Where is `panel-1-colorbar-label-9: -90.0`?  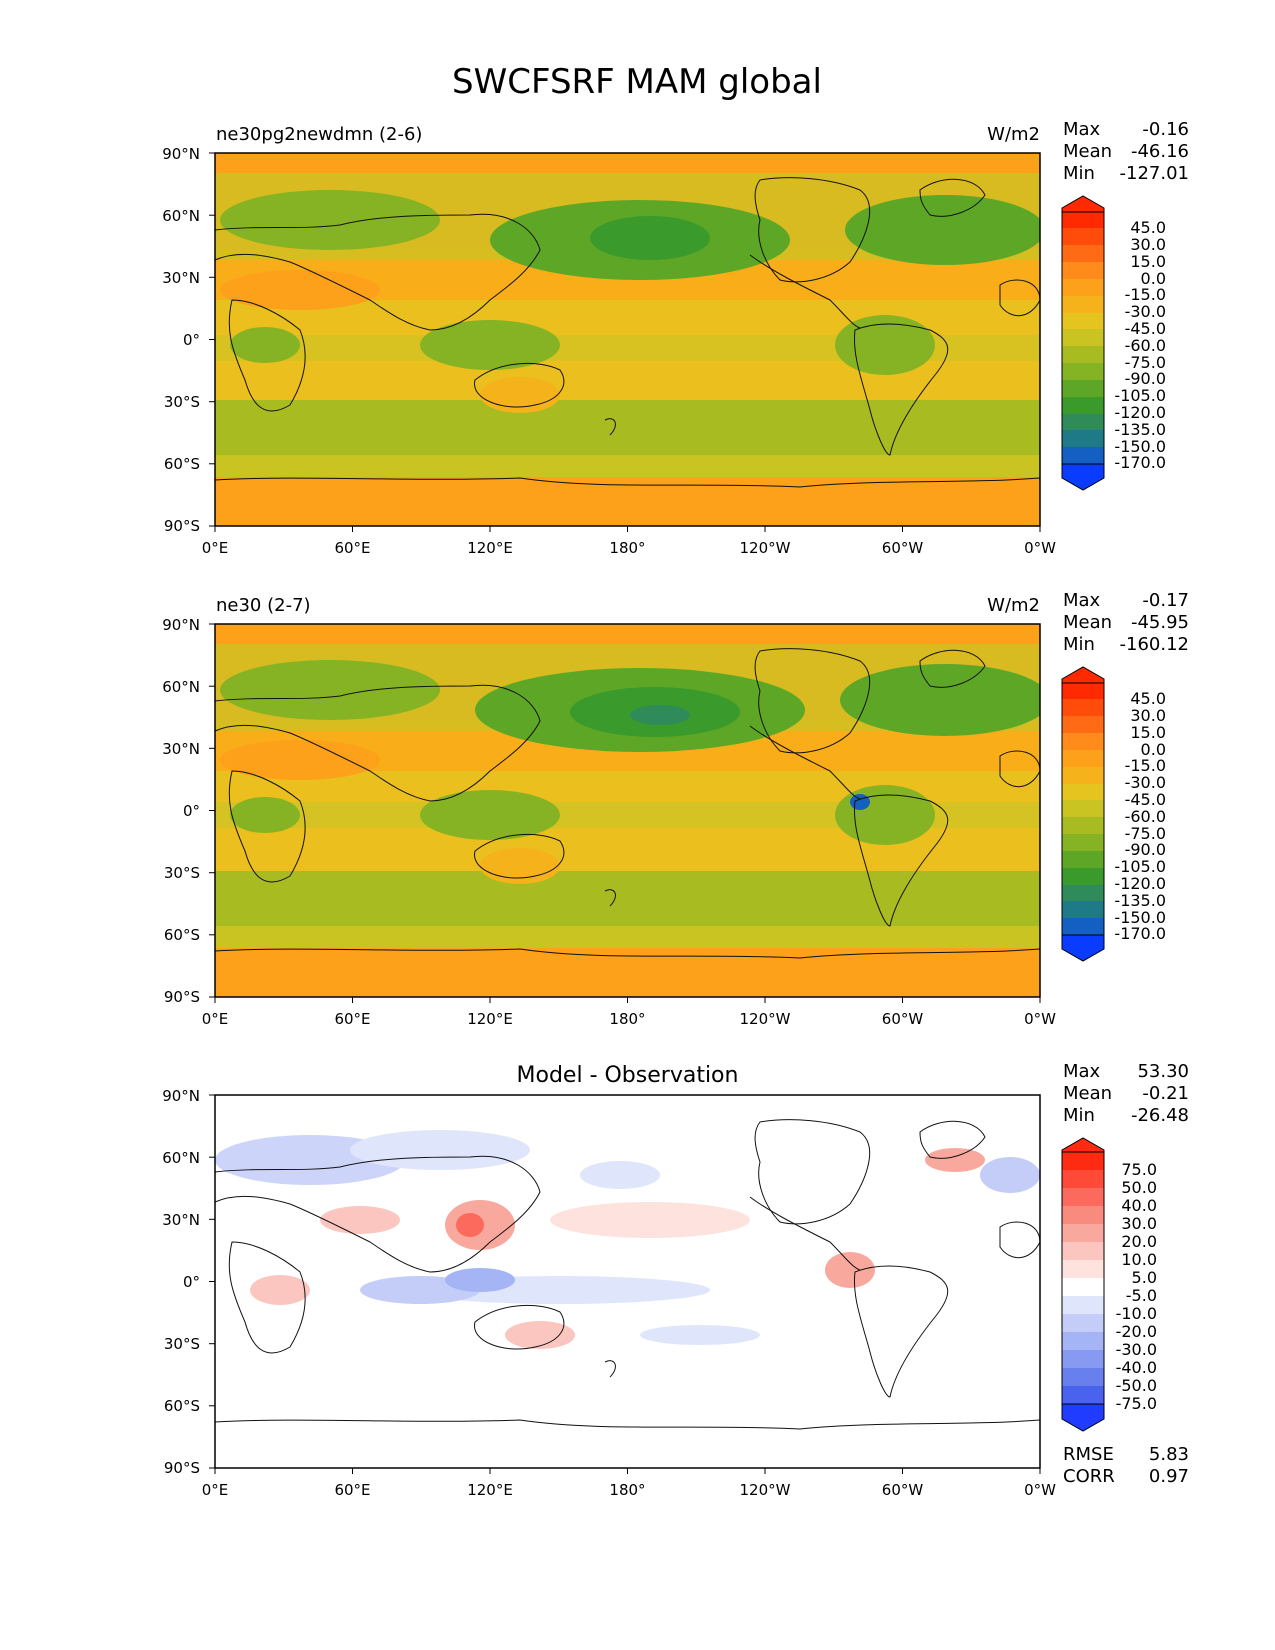 panel-1-colorbar-label-9: -90.0 is located at coordinates (1145, 378).